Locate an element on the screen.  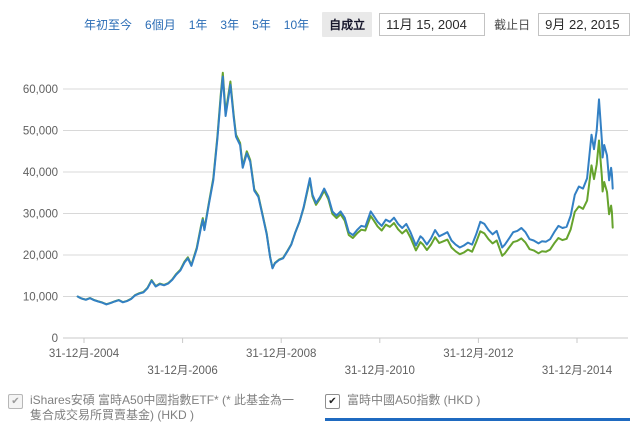
end-date-label: 截止日 is located at coordinates (512, 24).